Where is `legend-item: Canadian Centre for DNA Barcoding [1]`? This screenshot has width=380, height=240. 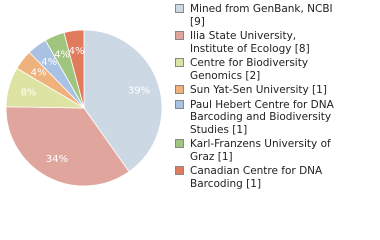 legend-item: Canadian Centre for DNA Barcoding [1] is located at coordinates (259, 177).